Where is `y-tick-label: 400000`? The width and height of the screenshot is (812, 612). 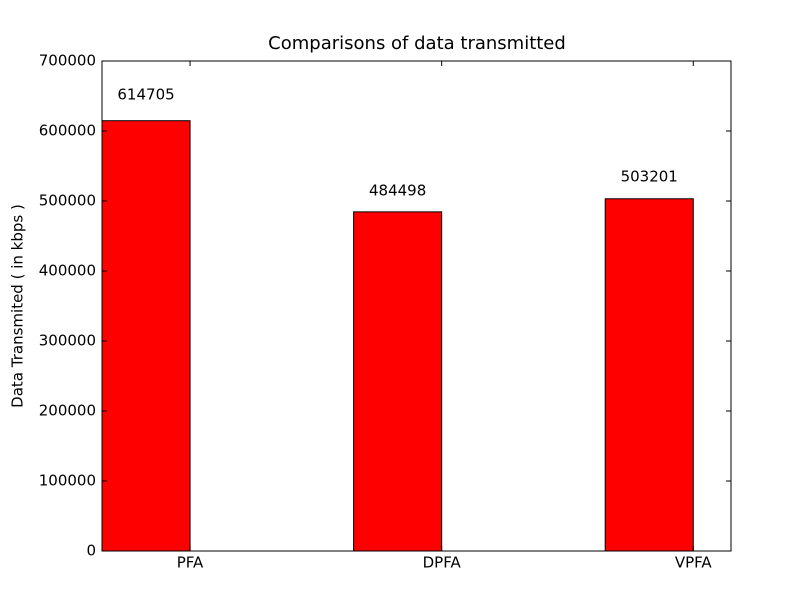
y-tick-label: 400000 is located at coordinates (67, 271).